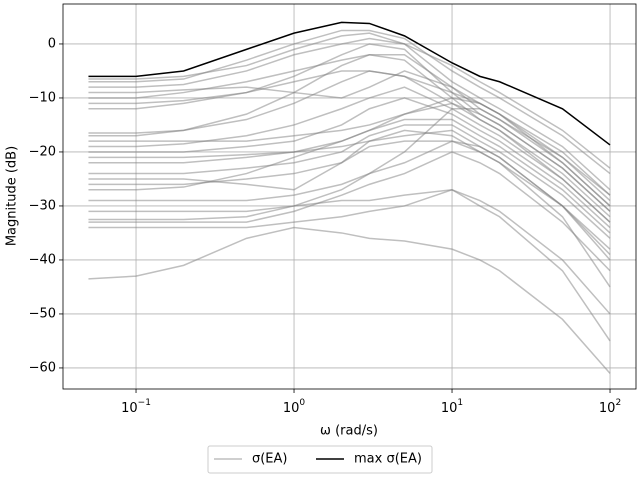 This screenshot has width=640, height=480. I want to click on y-tick-label: −30, so click(42, 205).